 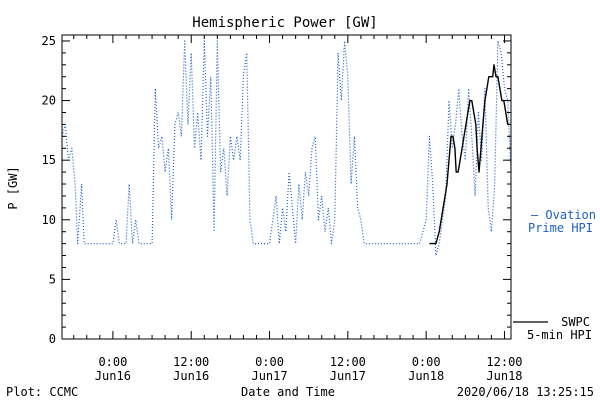 What do you see at coordinates (525, 392) in the screenshot?
I see `footer-timestamp: 2020/06/18 13:25:15` at bounding box center [525, 392].